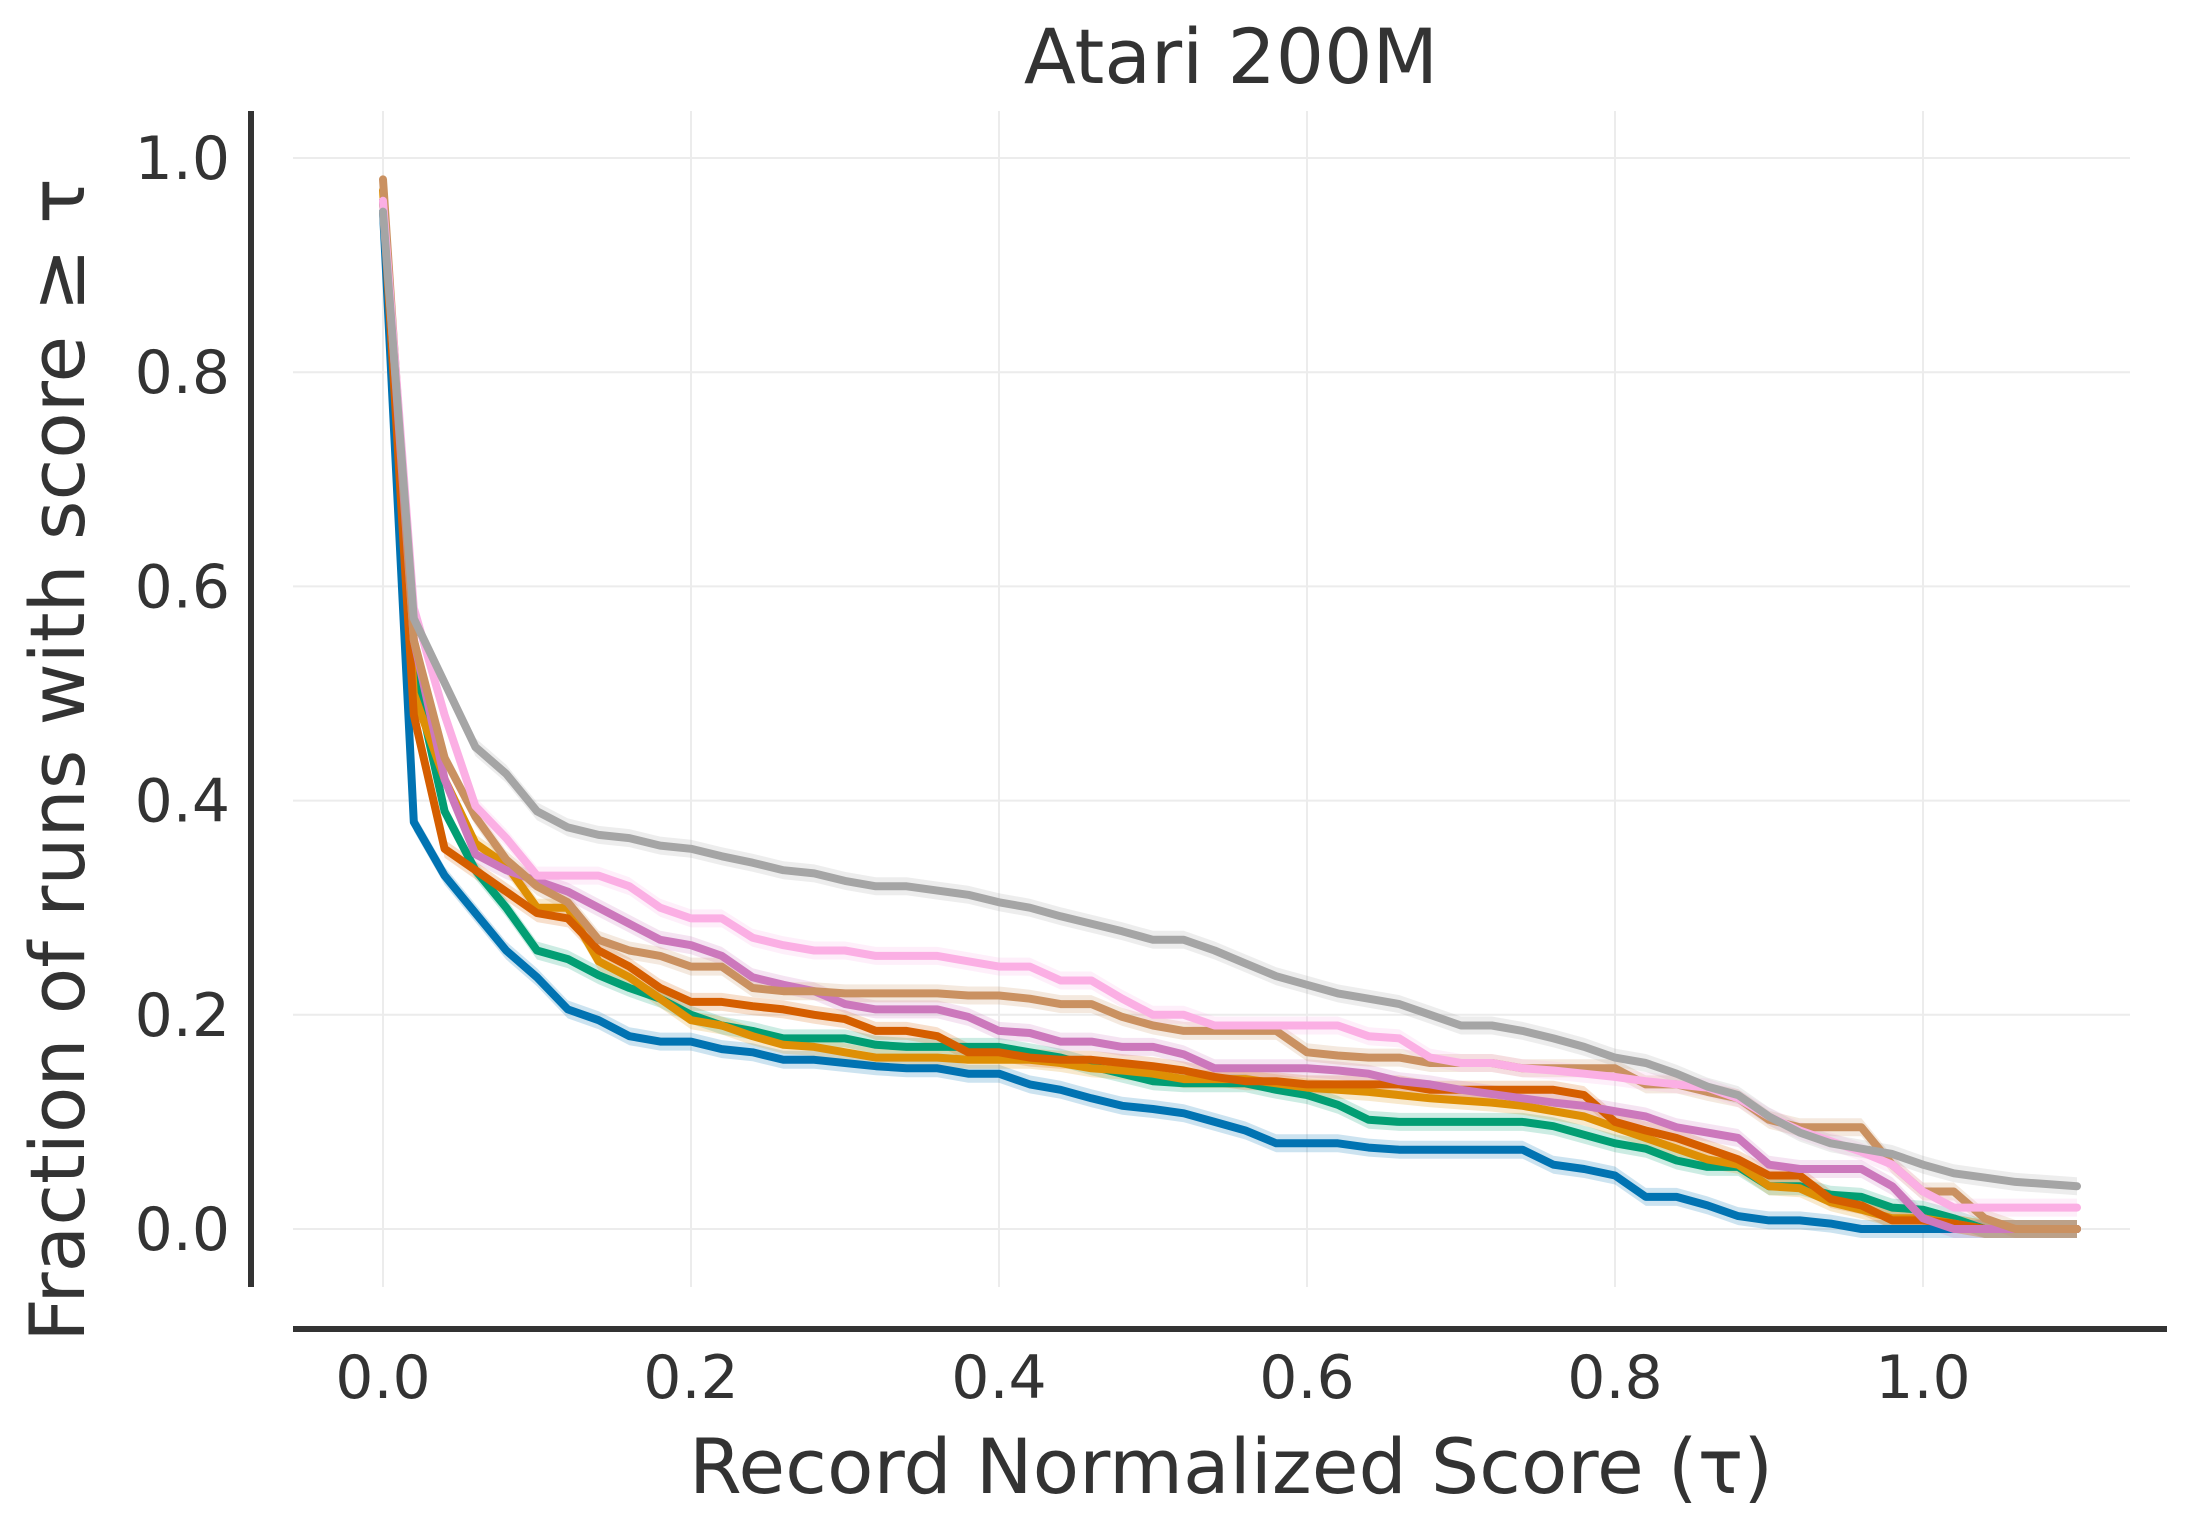  What do you see at coordinates (1614, 1378) in the screenshot?
I see `x-tick-label-4: 0.8` at bounding box center [1614, 1378].